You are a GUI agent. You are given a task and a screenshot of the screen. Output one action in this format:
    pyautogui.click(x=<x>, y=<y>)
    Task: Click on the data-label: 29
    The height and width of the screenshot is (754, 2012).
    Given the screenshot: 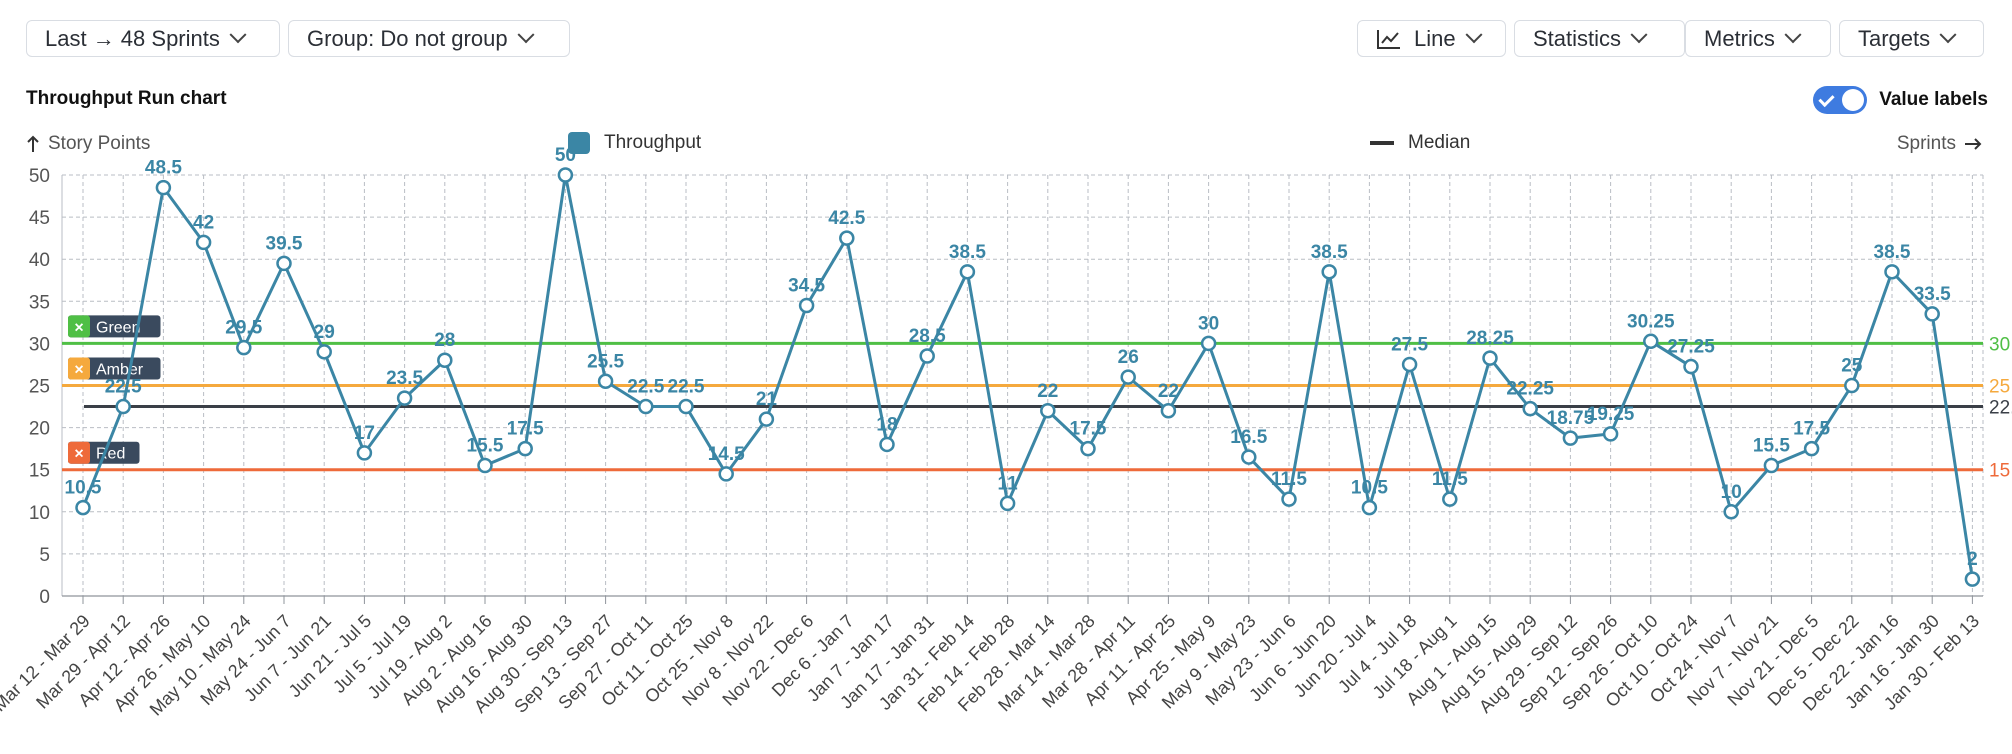 What is the action you would take?
    pyautogui.click(x=324, y=332)
    